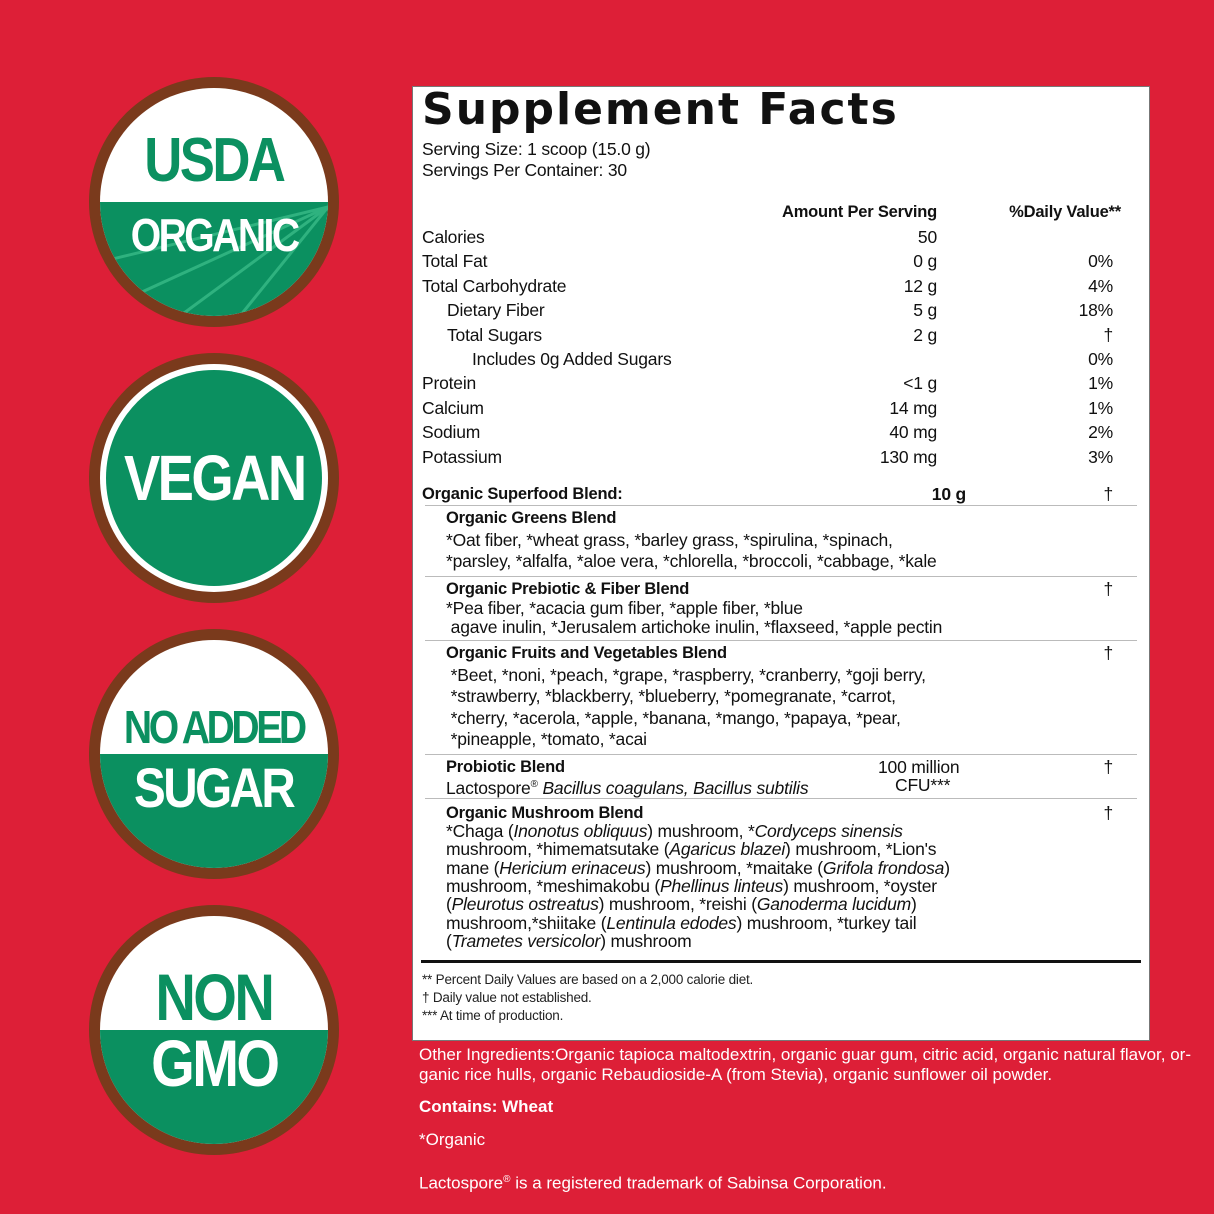  I want to click on ingredient-text: ) mushroom, *oyster, so click(860, 885).